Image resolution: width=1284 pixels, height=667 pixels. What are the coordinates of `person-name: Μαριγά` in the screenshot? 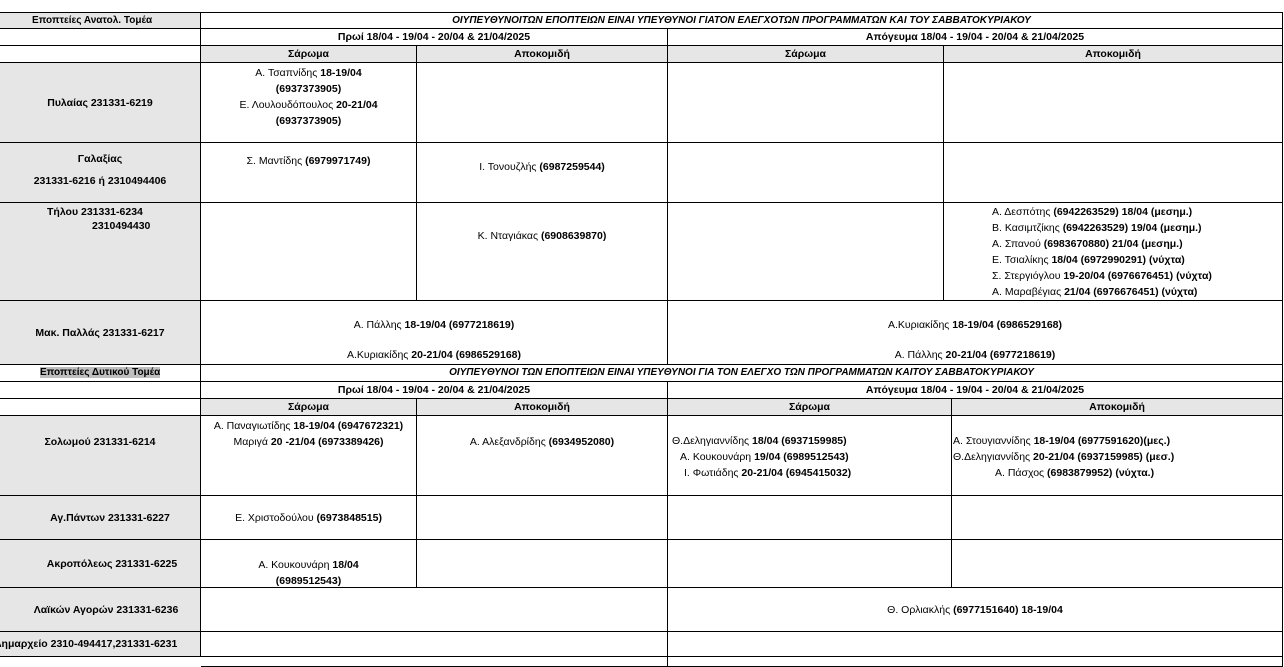 It's located at (252, 442).